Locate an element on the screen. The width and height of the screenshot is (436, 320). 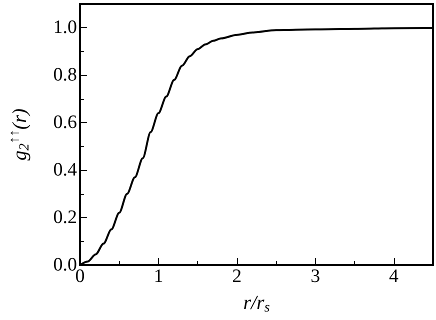
y-tick-label: 0.8 is located at coordinates (65, 75).